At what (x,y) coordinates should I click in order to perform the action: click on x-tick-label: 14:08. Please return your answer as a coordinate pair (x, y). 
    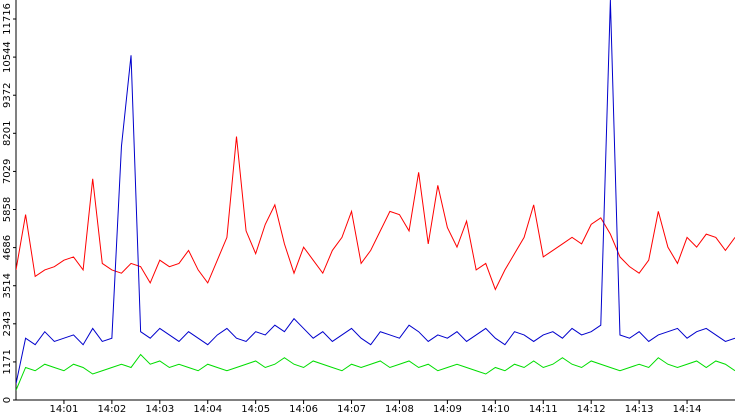
    Looking at the image, I should click on (399, 409).